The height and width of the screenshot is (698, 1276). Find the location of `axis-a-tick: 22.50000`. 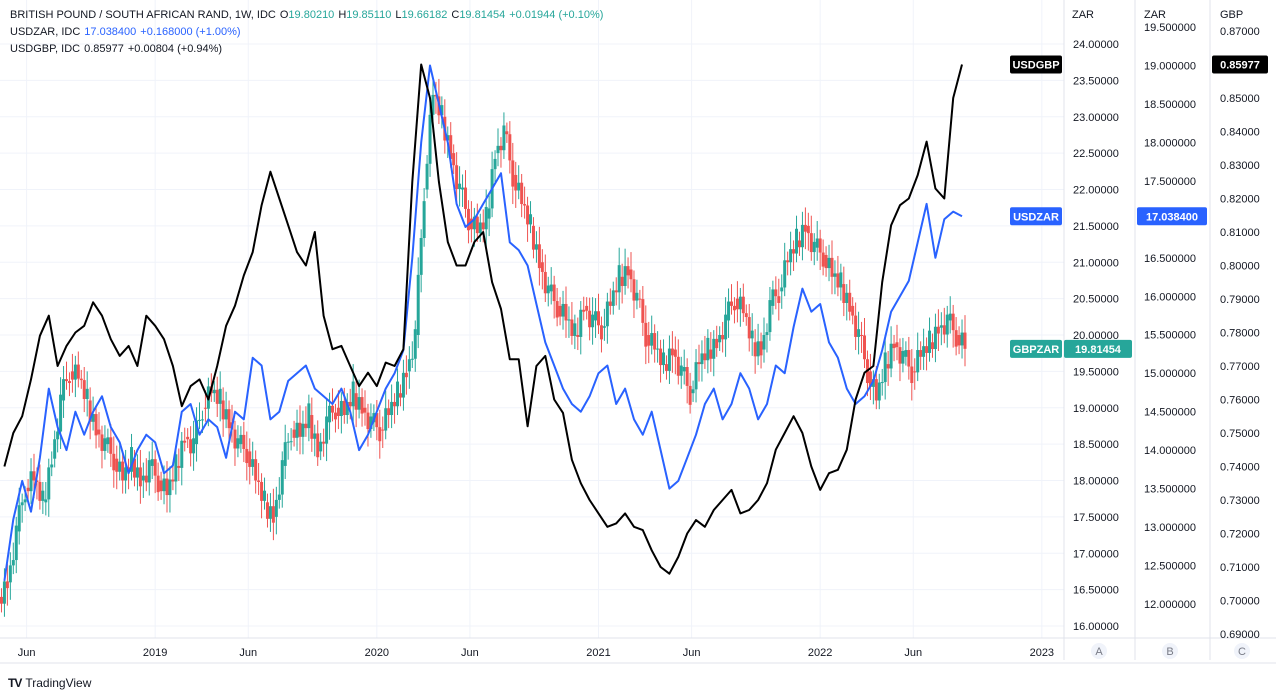

axis-a-tick: 22.50000 is located at coordinates (1096, 154).